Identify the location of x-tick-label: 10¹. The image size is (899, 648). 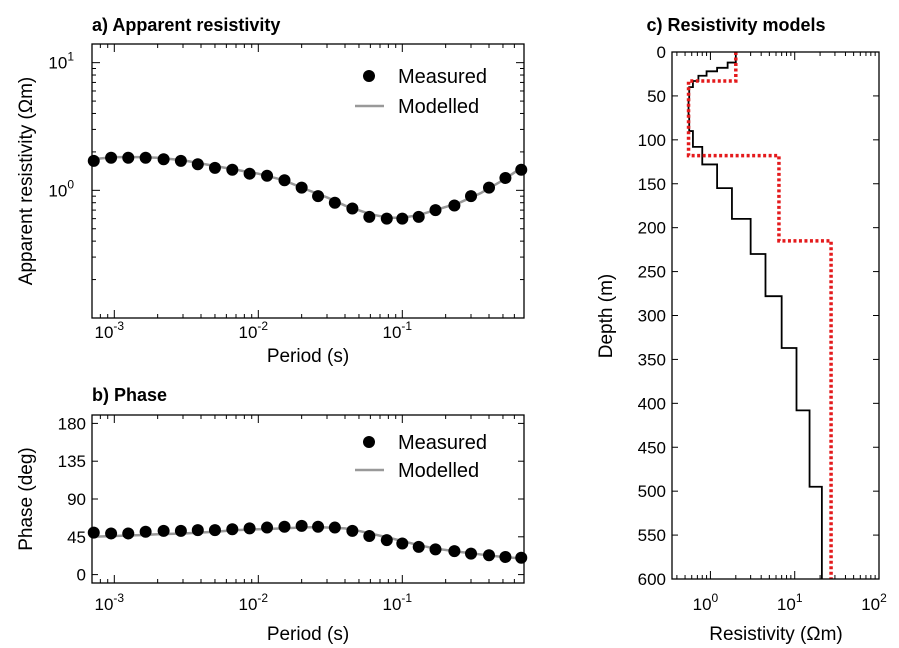
(790, 602).